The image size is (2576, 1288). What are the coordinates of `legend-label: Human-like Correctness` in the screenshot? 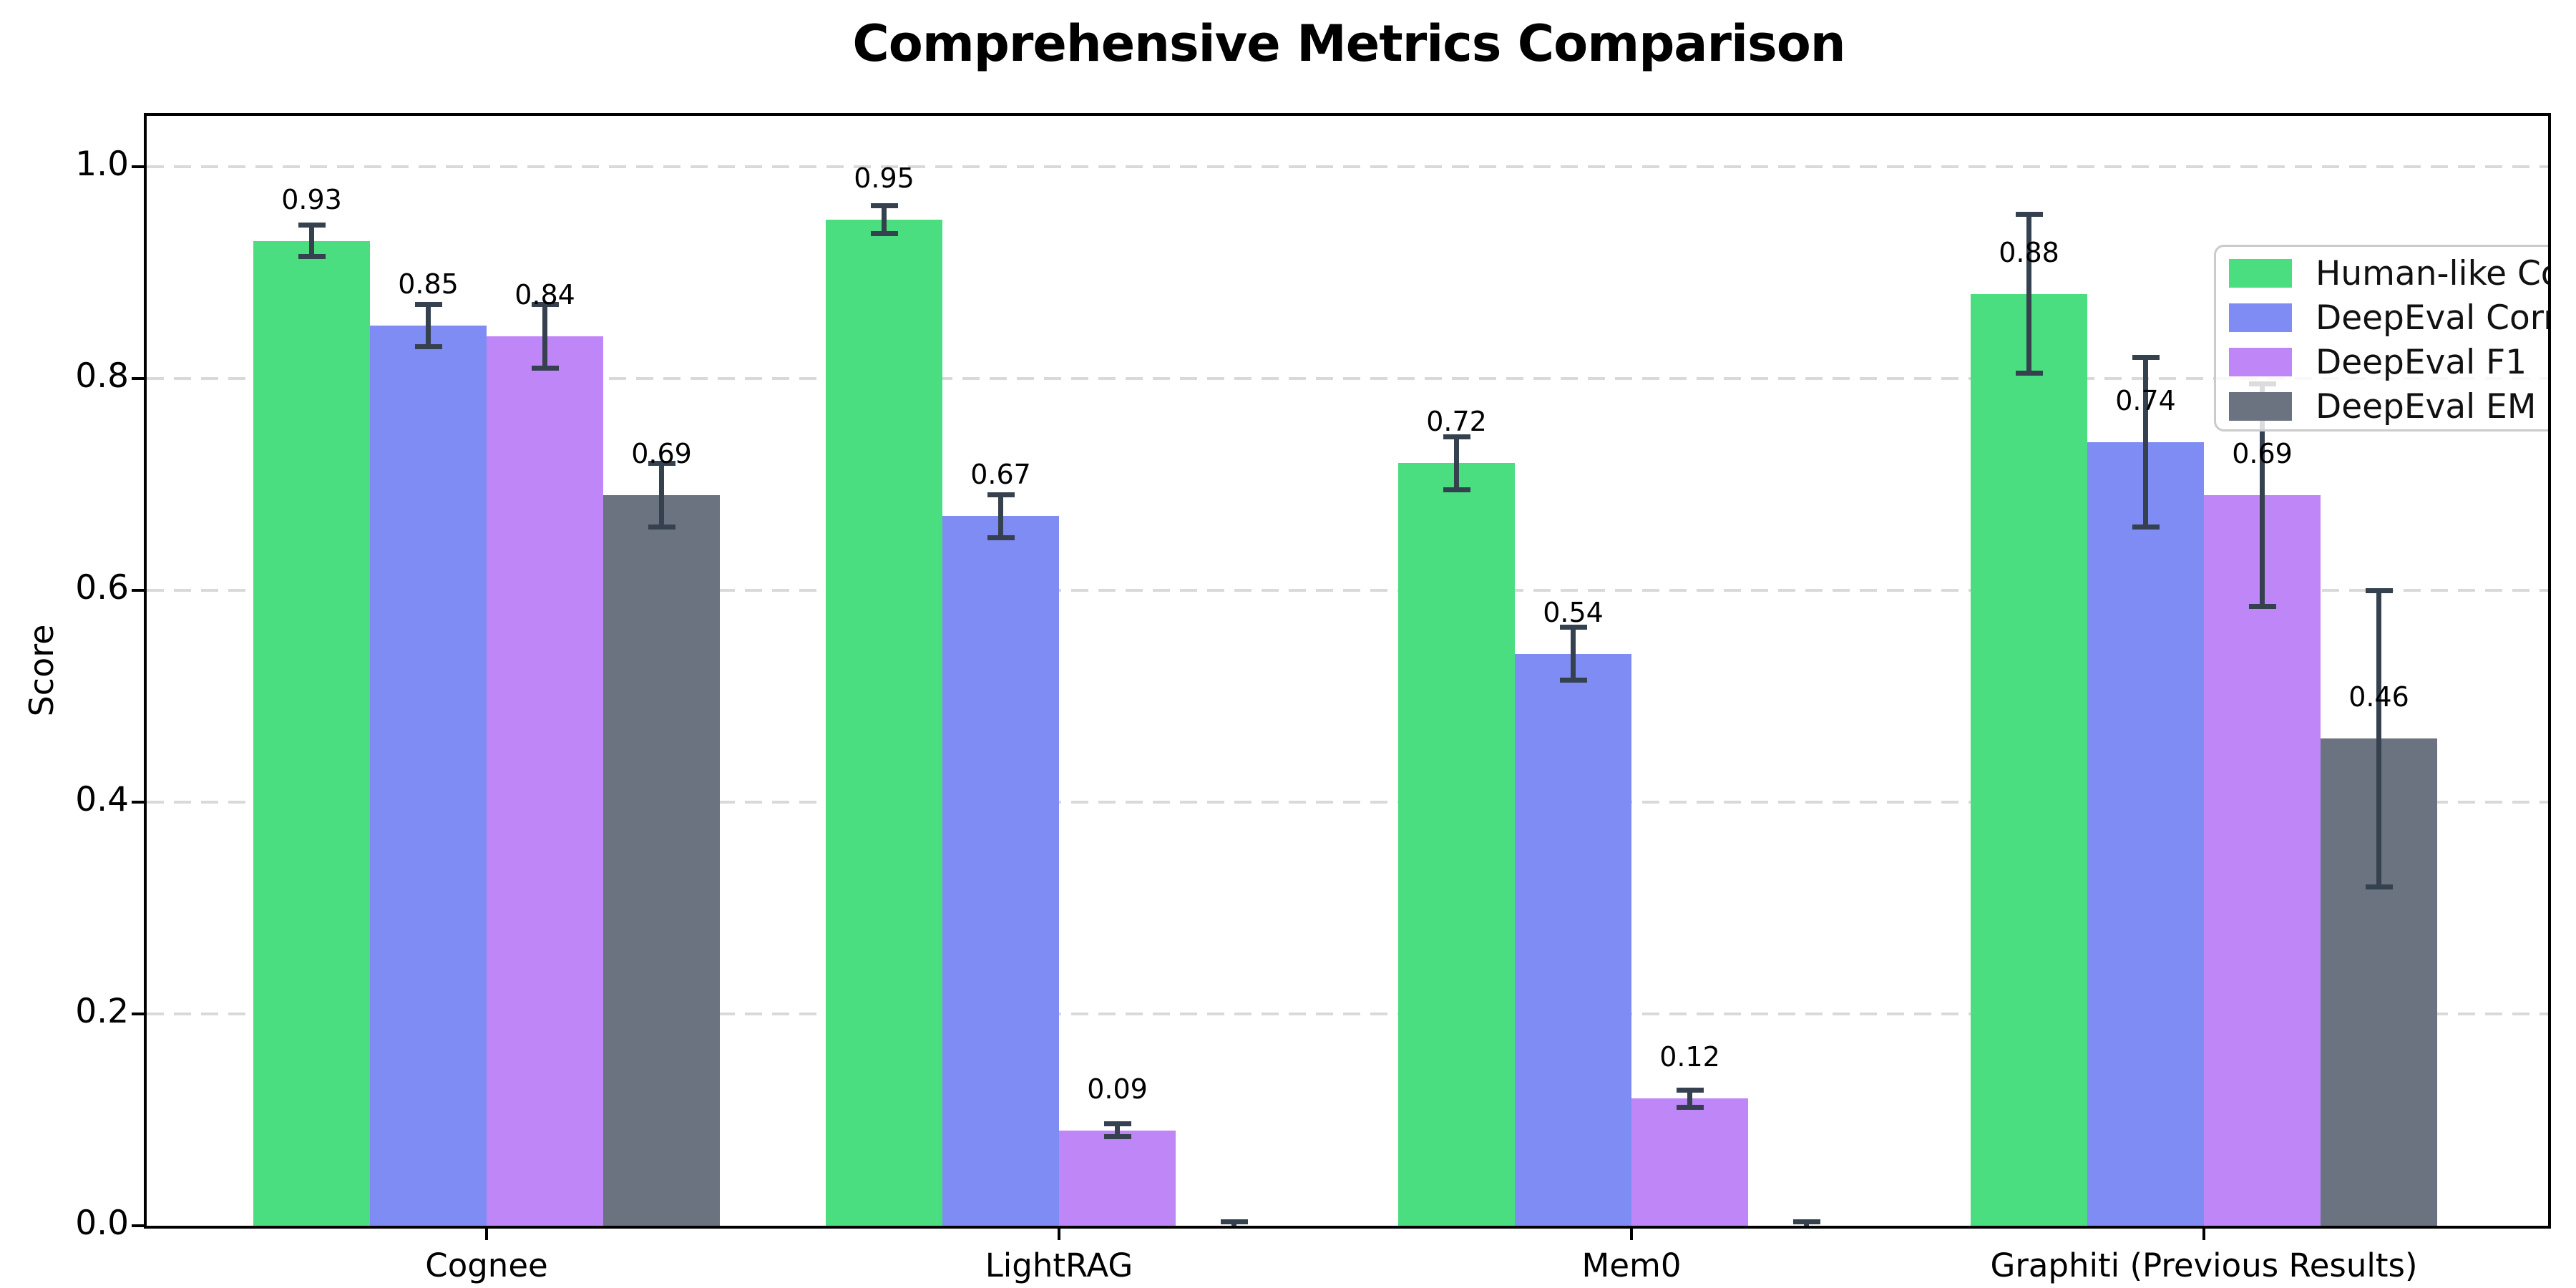 It's located at (2432, 273).